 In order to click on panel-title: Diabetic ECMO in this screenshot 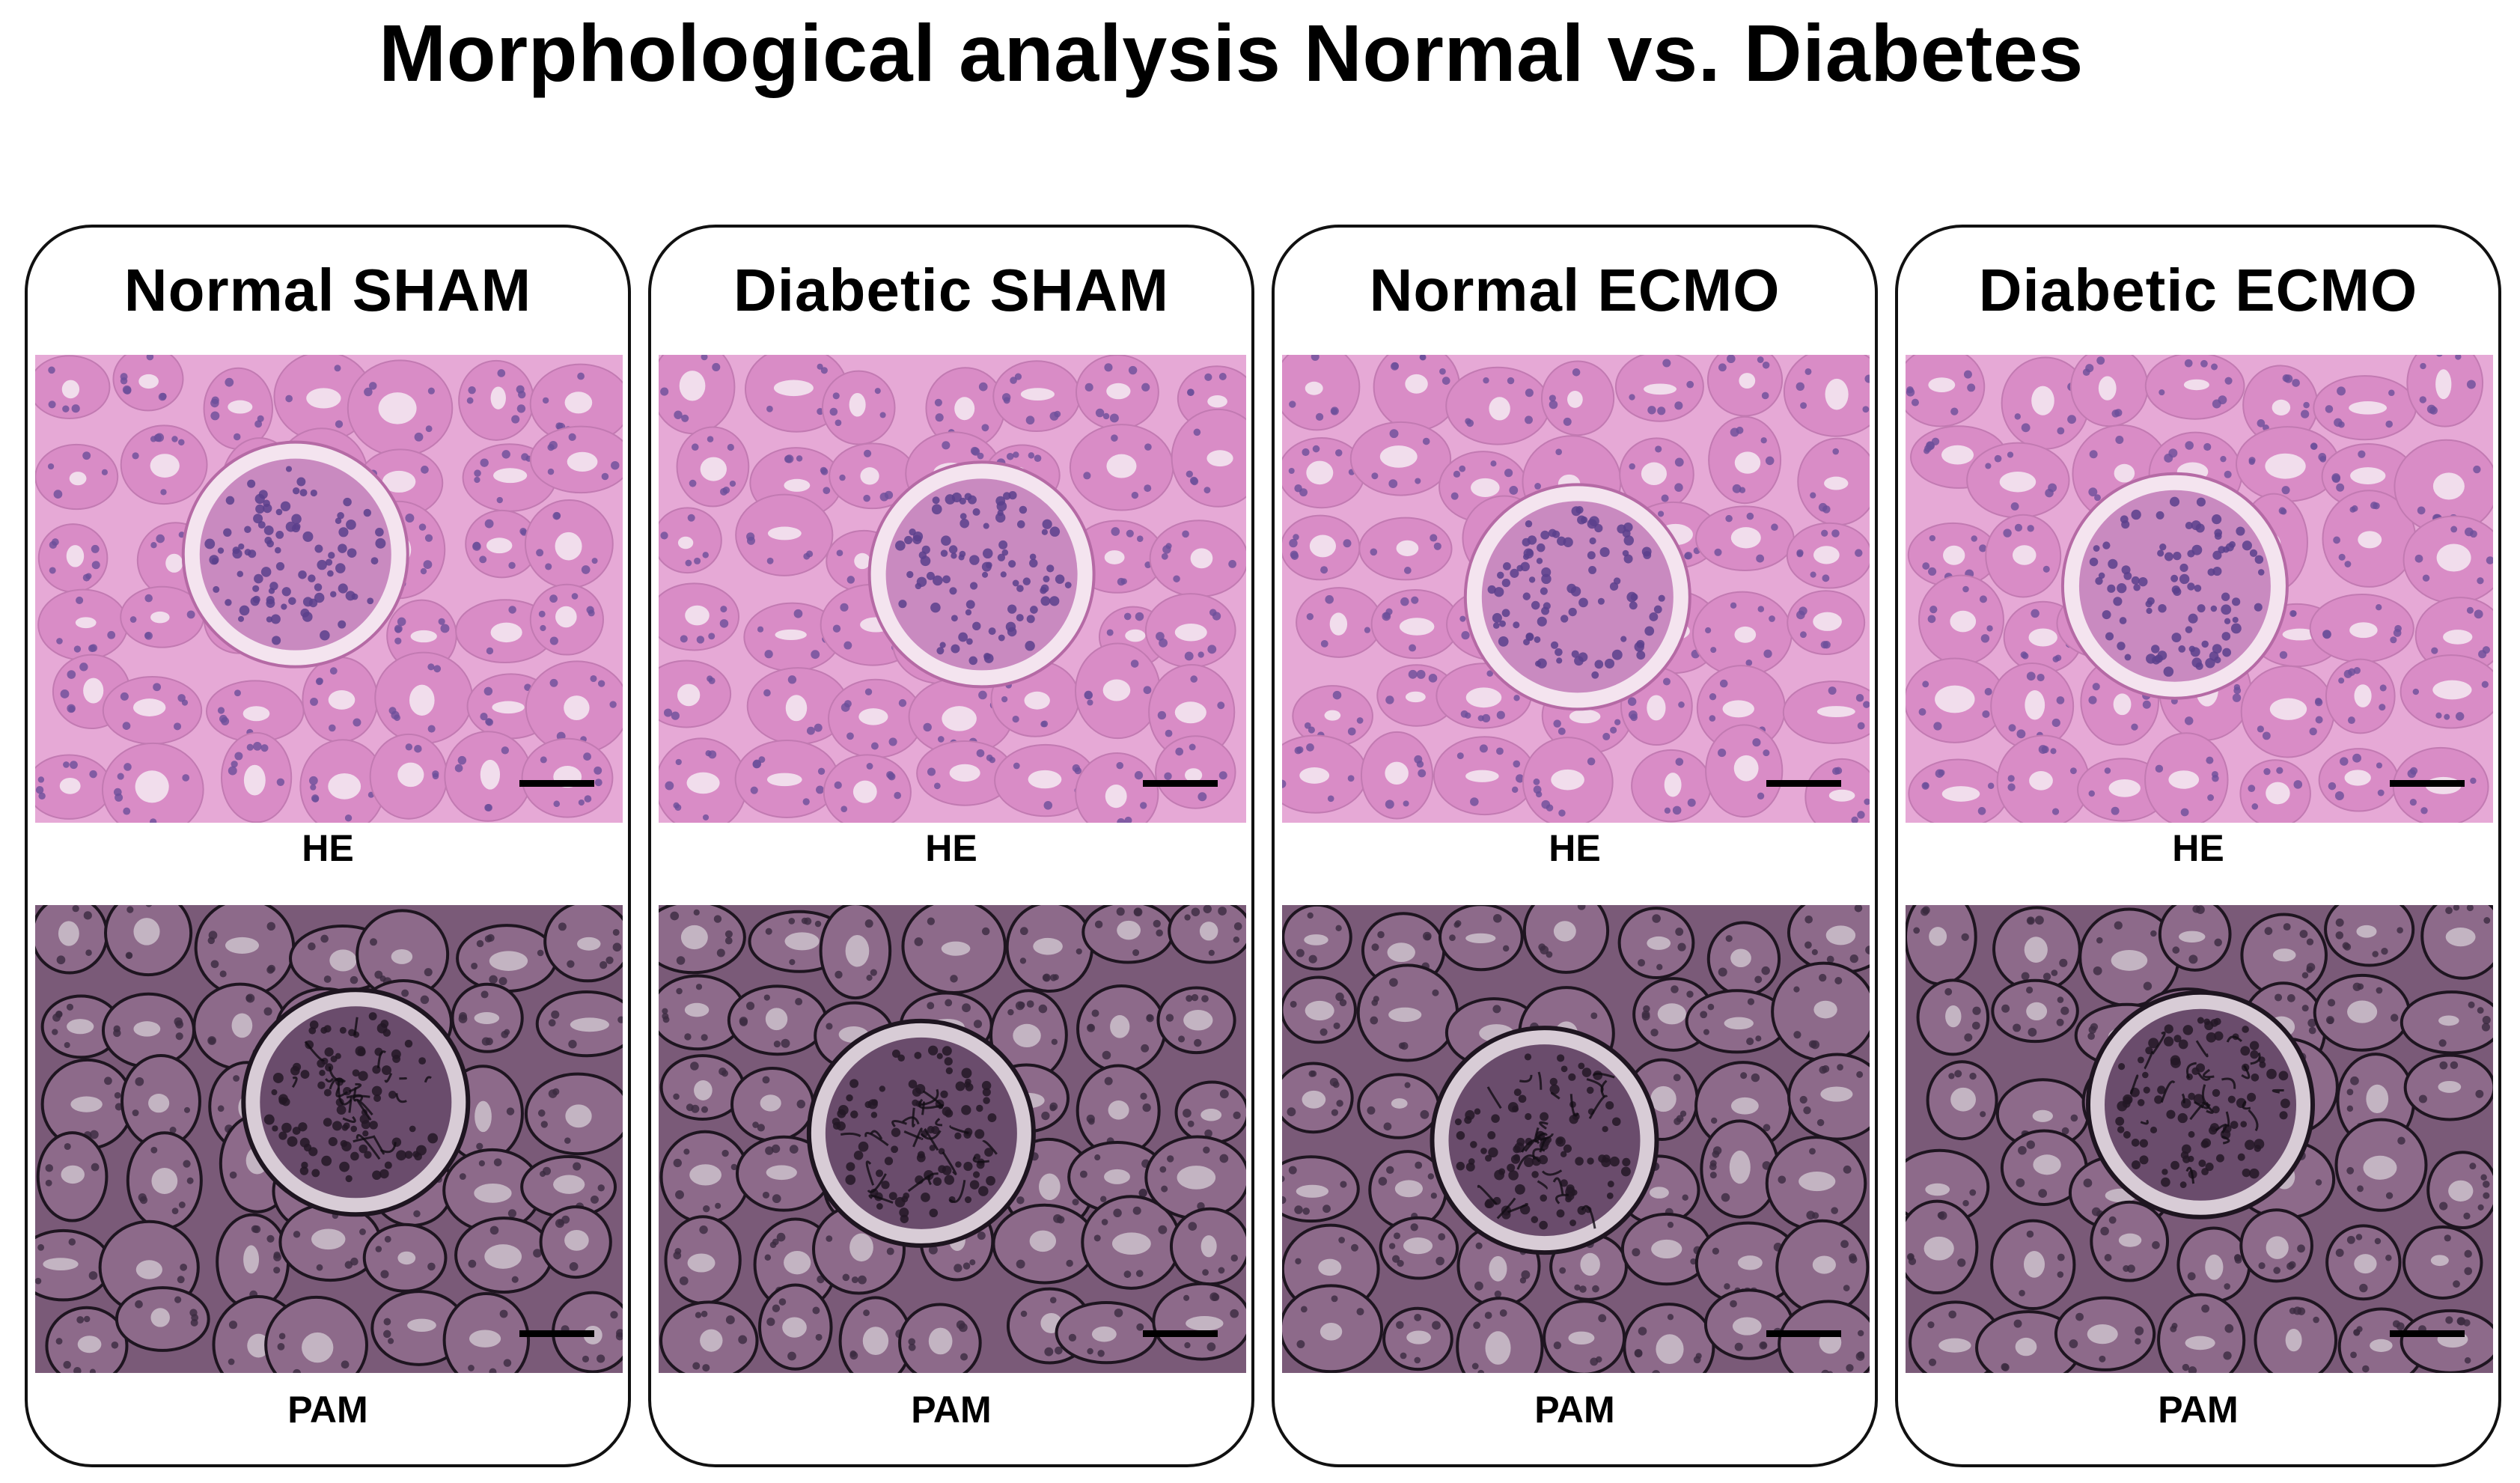, I will do `click(2198, 290)`.